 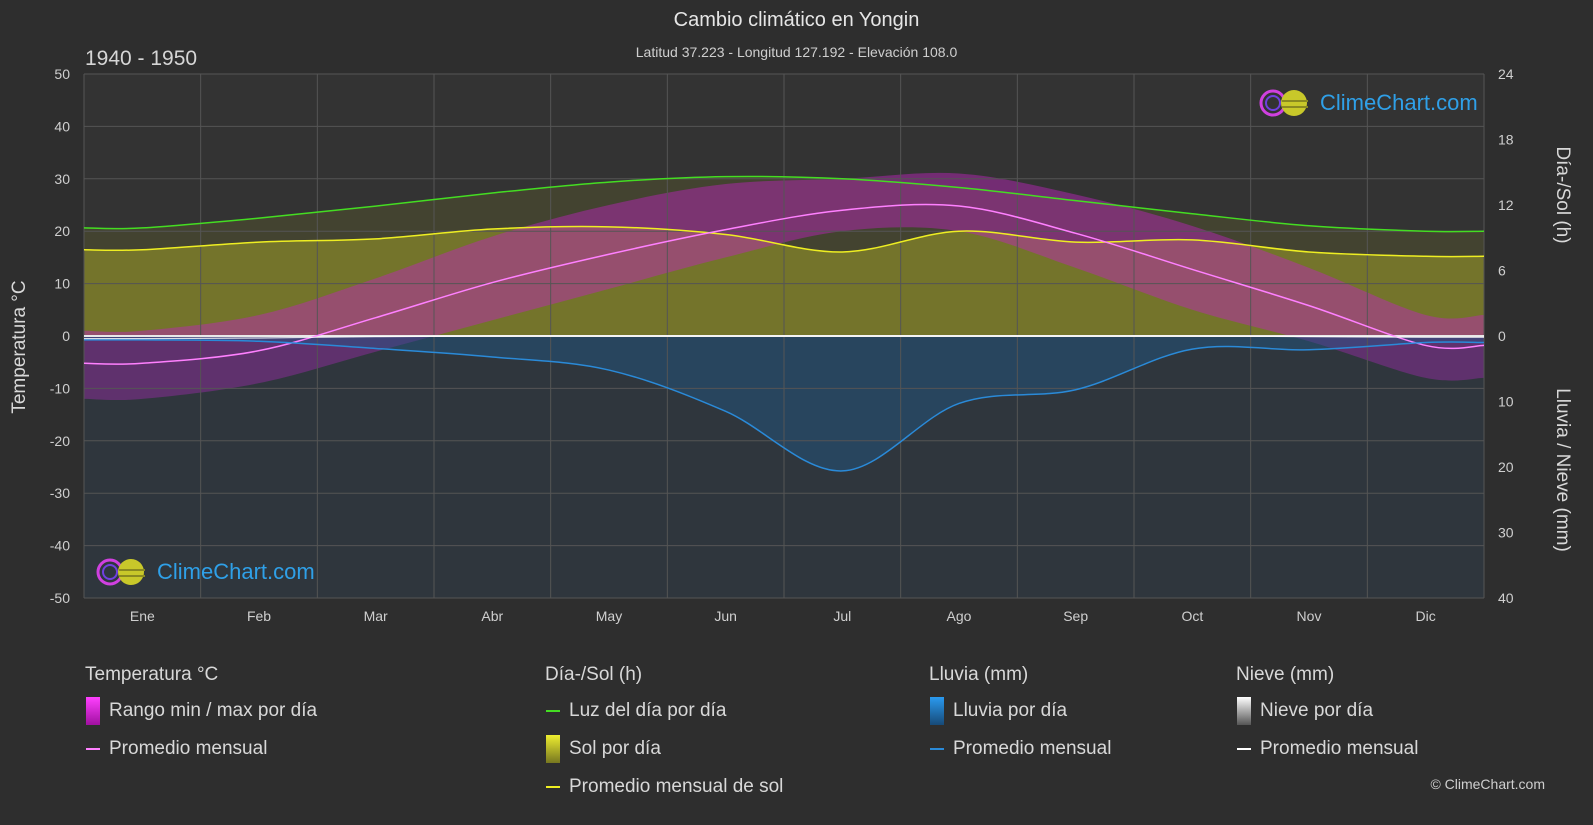 I want to click on legend-item-snow-avg: Promedio mensual, so click(x=1327, y=749).